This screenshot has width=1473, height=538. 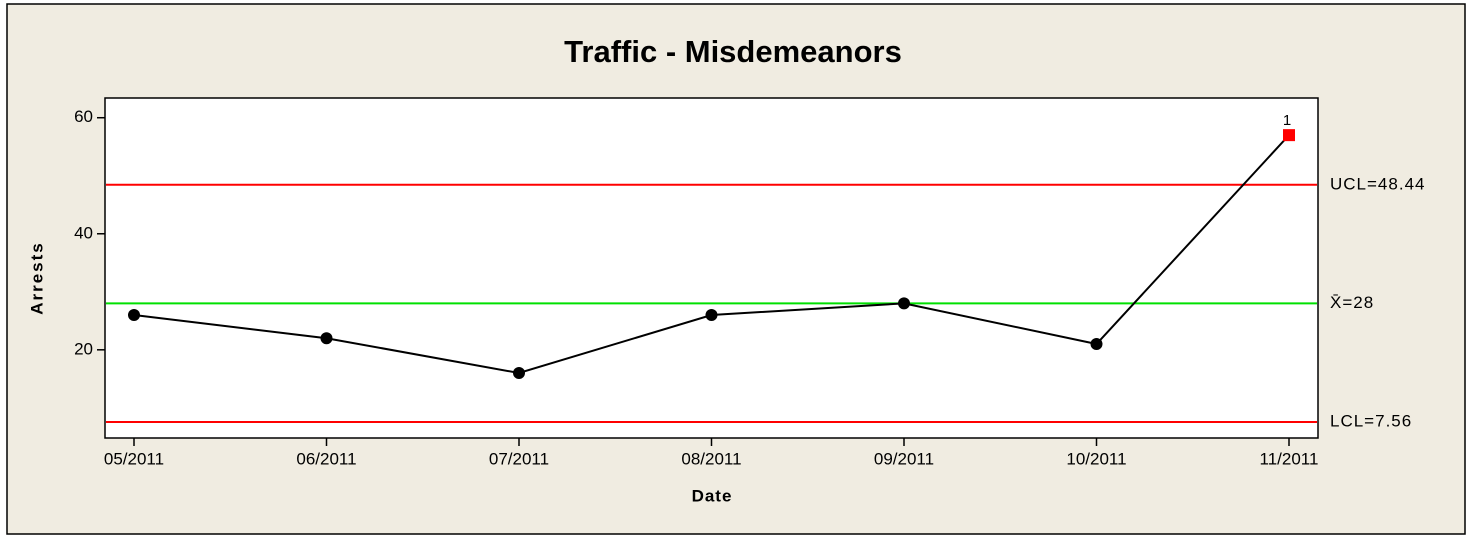 I want to click on y-tick-label: 40, so click(x=83, y=232).